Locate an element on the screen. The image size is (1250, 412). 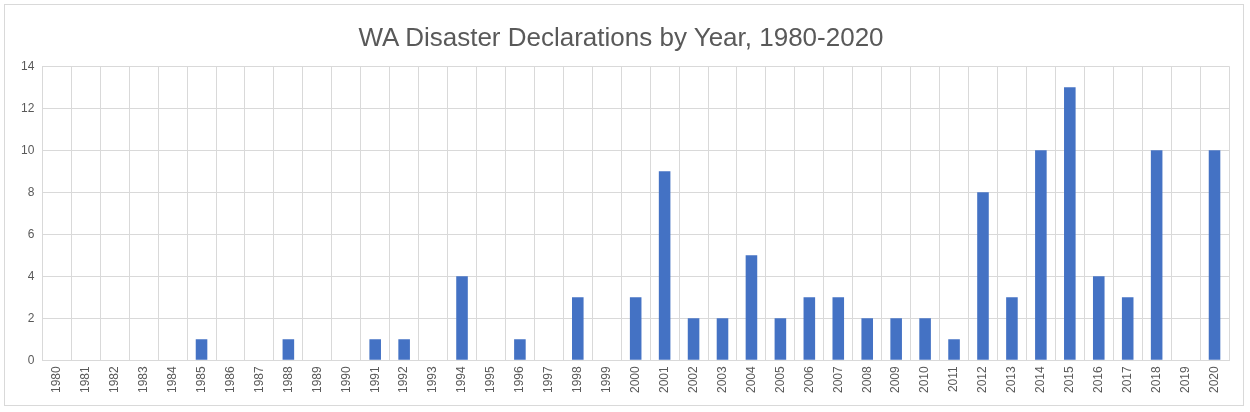
x-tick-label: 2020 is located at coordinates (1213, 379).